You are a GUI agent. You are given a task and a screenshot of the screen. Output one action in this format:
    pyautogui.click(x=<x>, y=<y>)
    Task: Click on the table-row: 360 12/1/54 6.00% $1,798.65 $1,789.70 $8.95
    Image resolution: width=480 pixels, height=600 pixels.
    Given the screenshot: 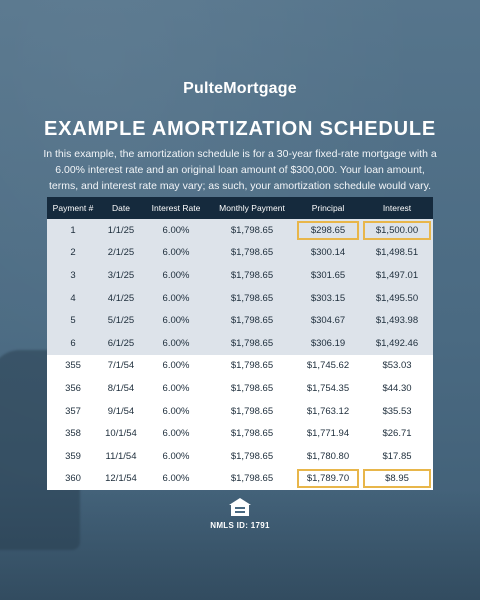 What is the action you would take?
    pyautogui.click(x=240, y=479)
    